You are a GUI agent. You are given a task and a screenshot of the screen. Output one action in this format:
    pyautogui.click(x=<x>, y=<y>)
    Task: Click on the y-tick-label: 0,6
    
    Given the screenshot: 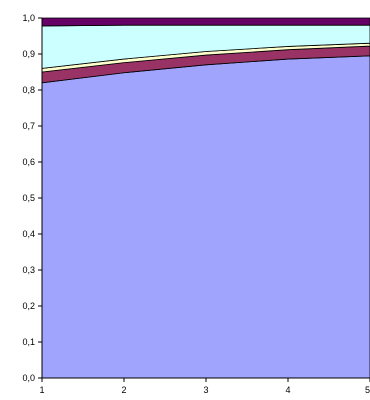 What is the action you would take?
    pyautogui.click(x=28, y=162)
    